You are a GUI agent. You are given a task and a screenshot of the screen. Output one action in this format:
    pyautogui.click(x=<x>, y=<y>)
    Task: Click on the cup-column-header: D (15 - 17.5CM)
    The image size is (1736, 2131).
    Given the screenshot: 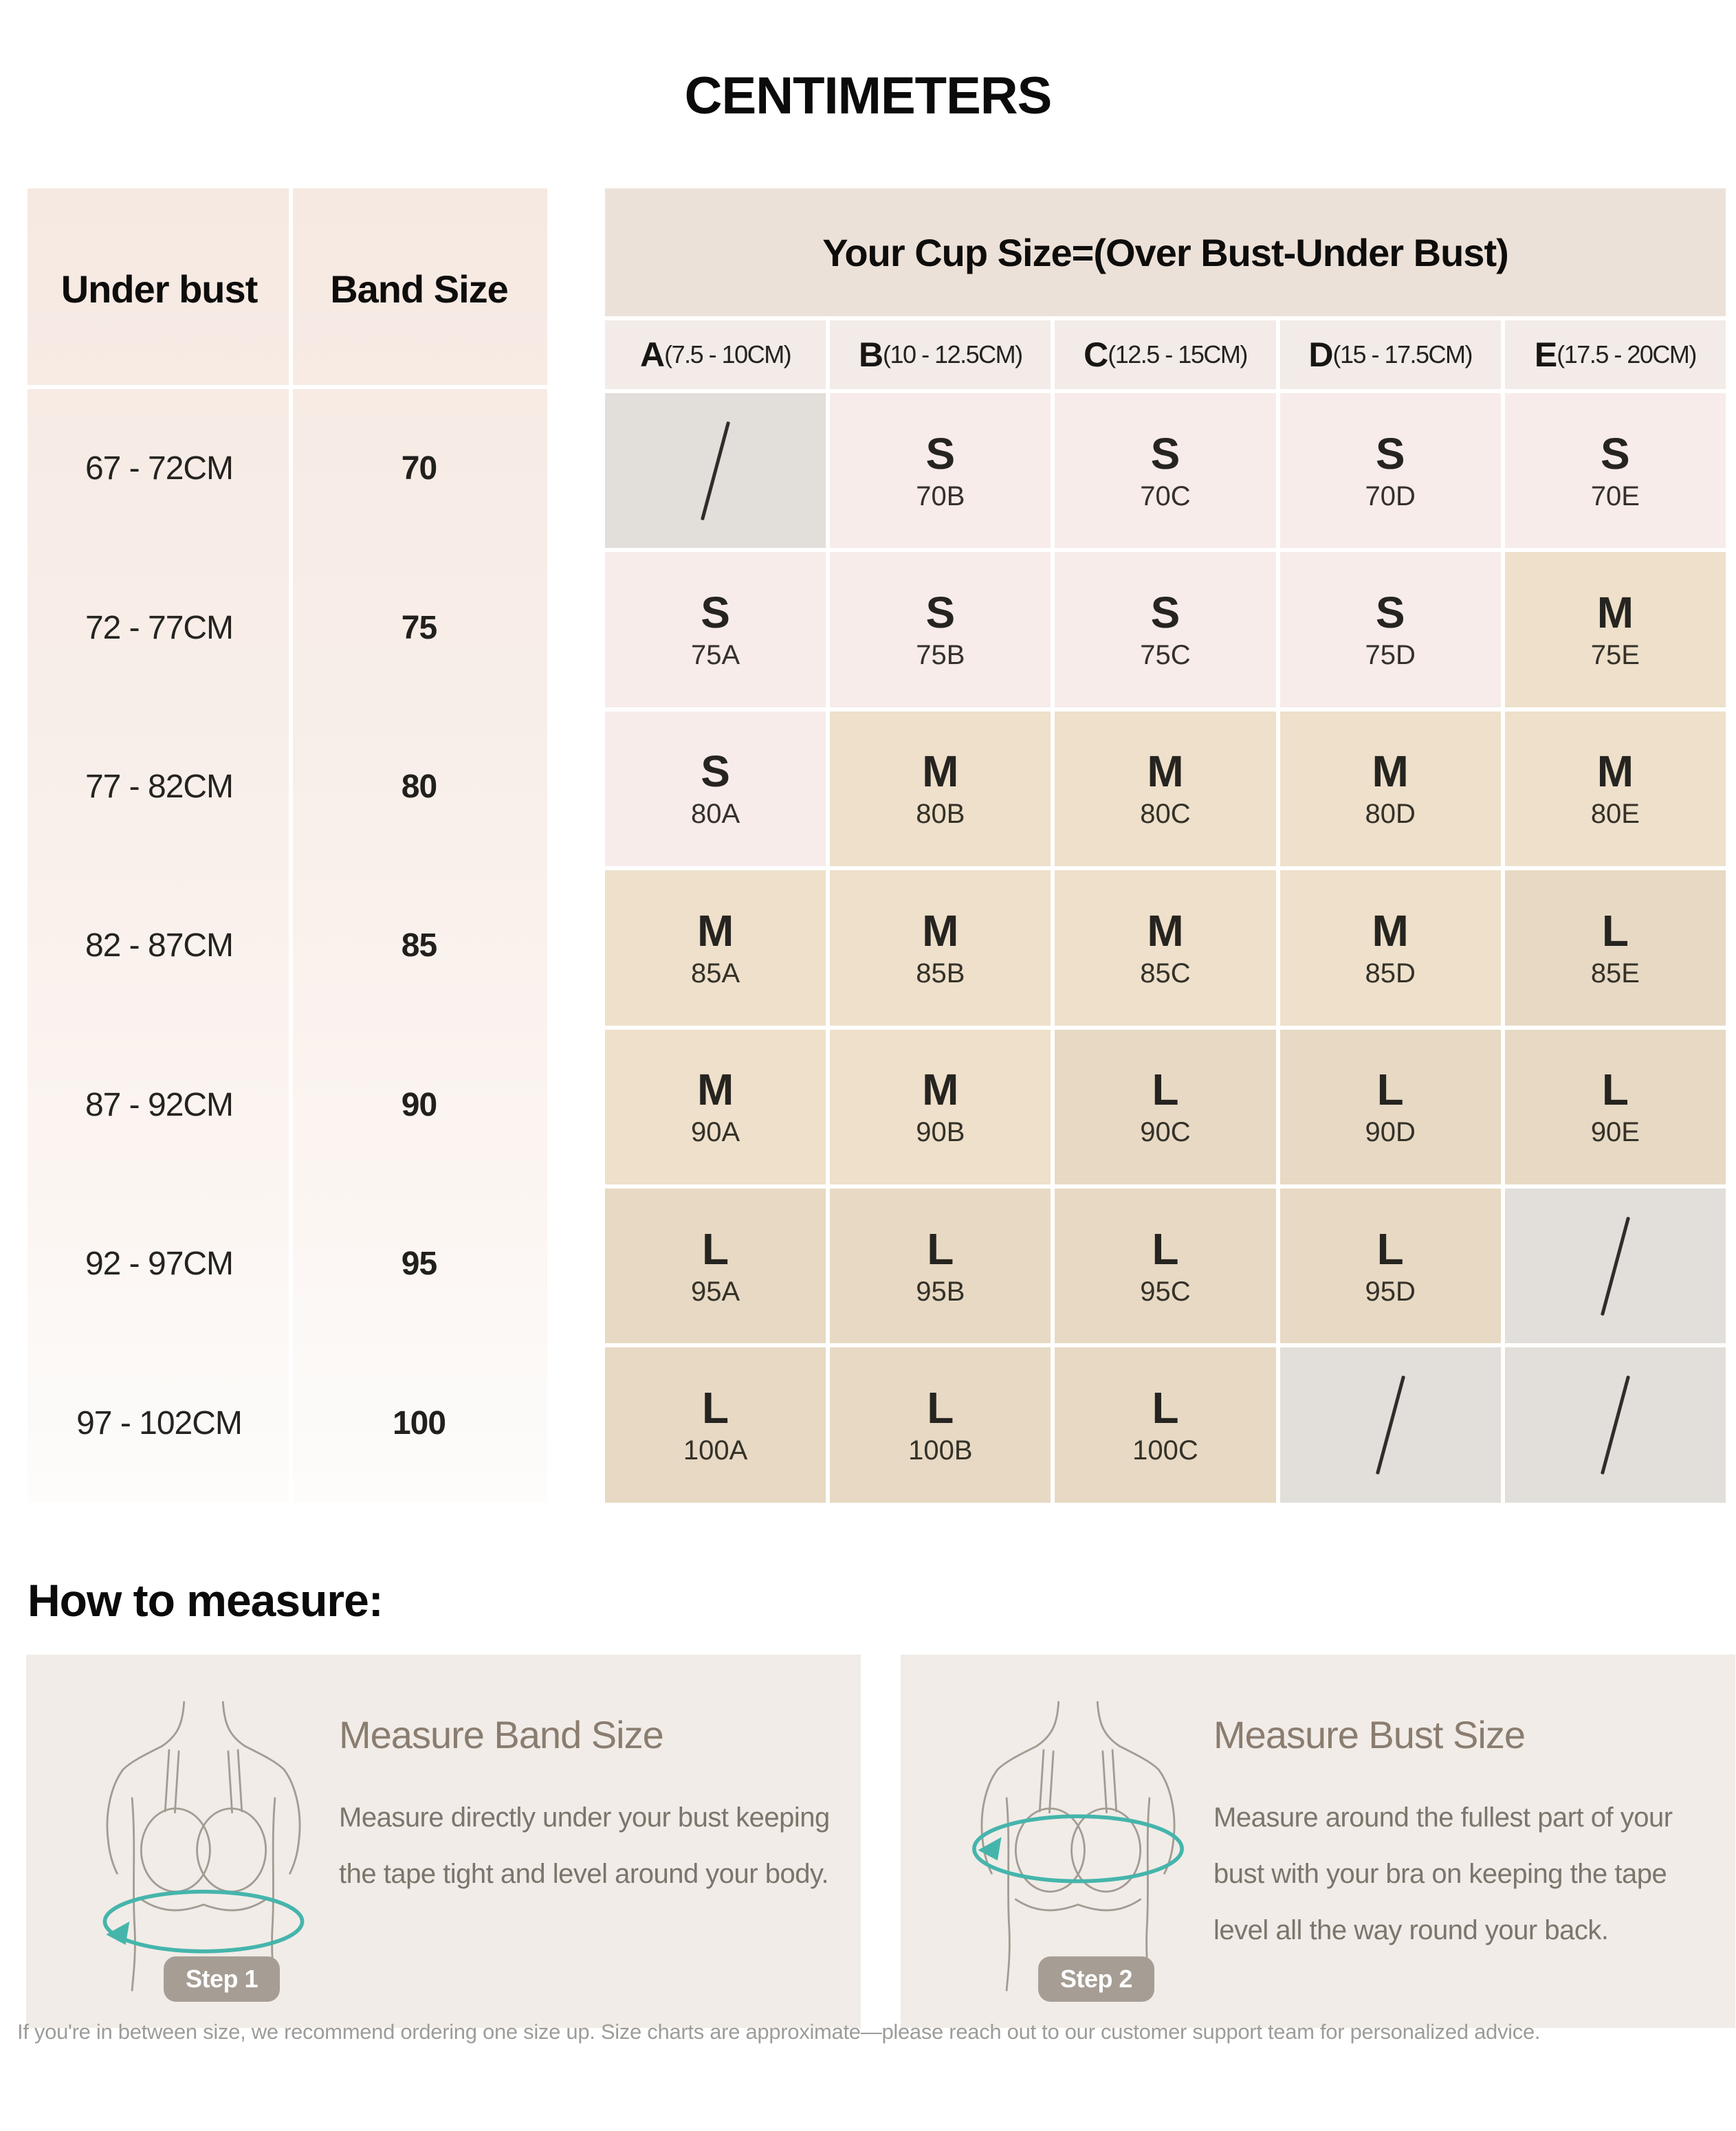 What is the action you would take?
    pyautogui.click(x=1390, y=354)
    